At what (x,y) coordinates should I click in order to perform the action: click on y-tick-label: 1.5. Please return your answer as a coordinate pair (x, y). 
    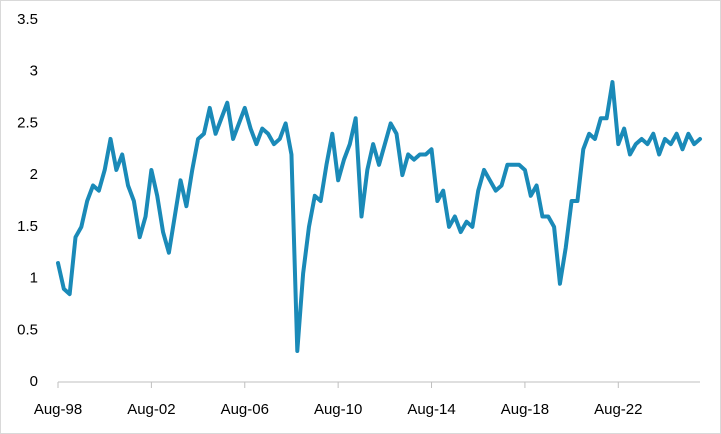
    Looking at the image, I should click on (27, 226).